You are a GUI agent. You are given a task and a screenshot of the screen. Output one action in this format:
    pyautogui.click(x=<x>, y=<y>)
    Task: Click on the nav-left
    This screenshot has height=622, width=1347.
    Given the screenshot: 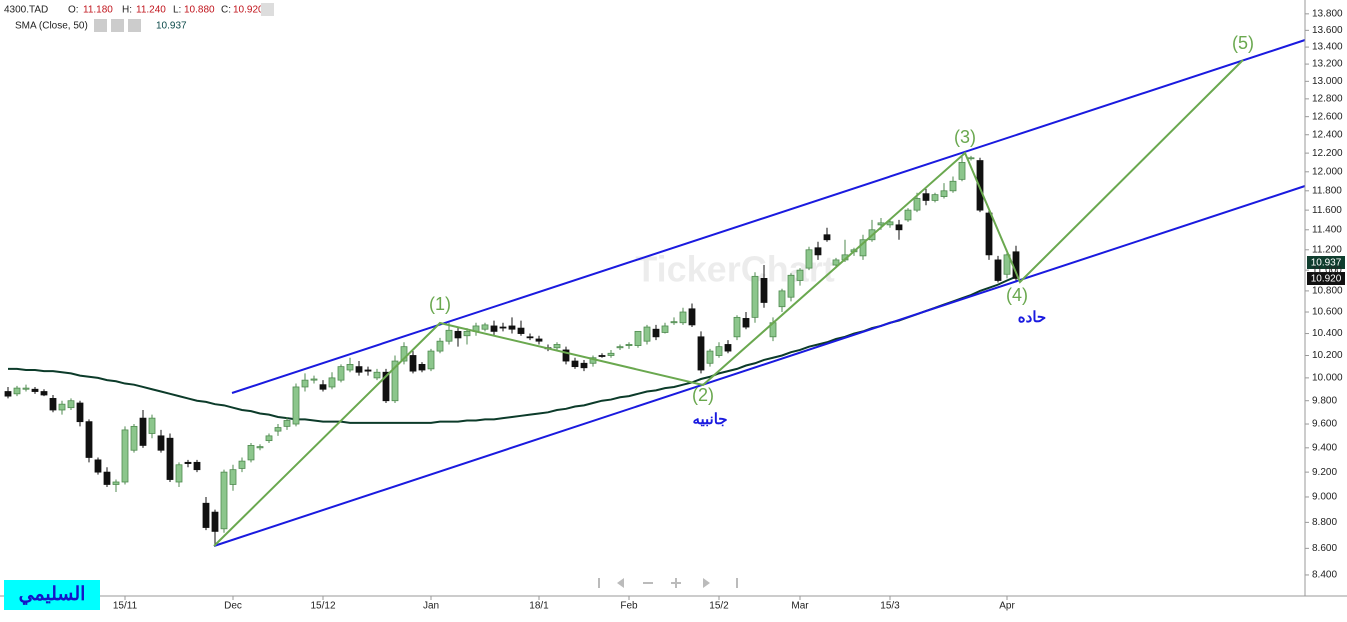 What is the action you would take?
    pyautogui.click(x=620, y=583)
    